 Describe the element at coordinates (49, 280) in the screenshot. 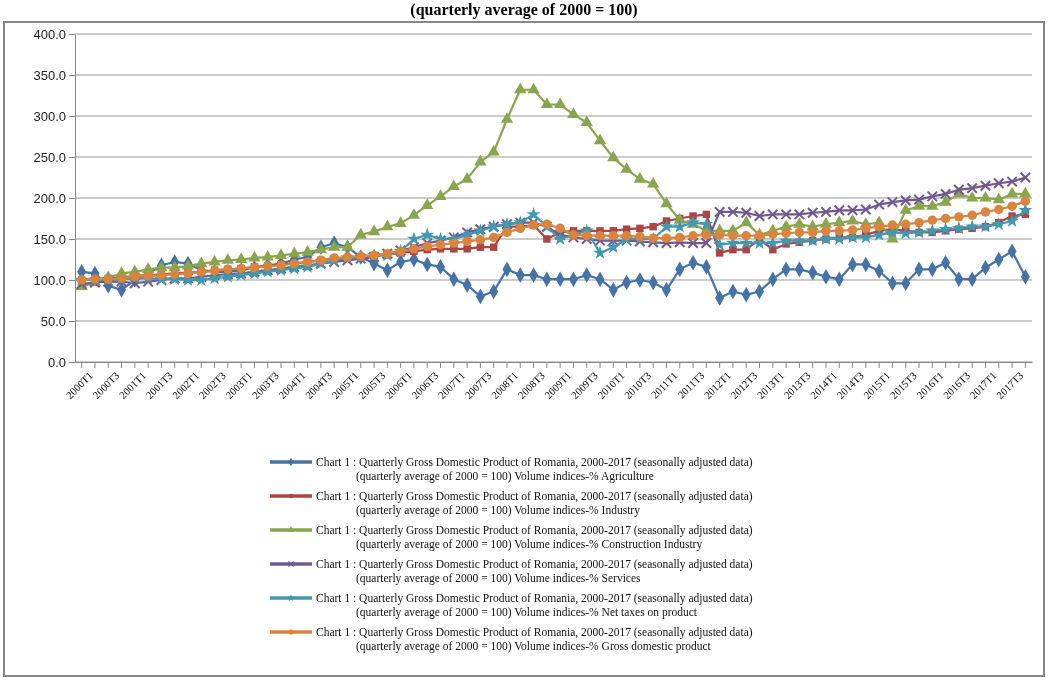

I see `y-tick-label: 100.0` at that location.